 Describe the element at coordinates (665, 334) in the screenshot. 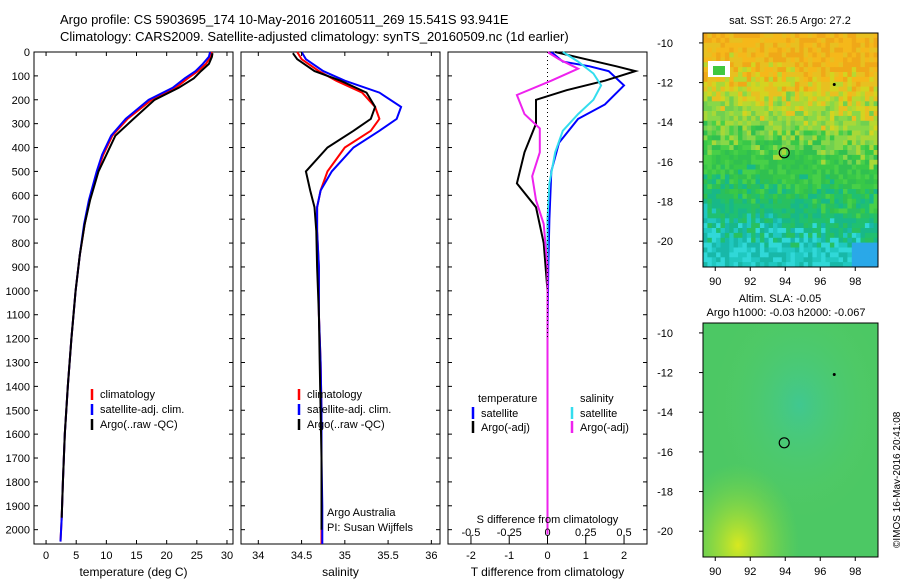

I see `sla_map-ytick-label: -10` at that location.